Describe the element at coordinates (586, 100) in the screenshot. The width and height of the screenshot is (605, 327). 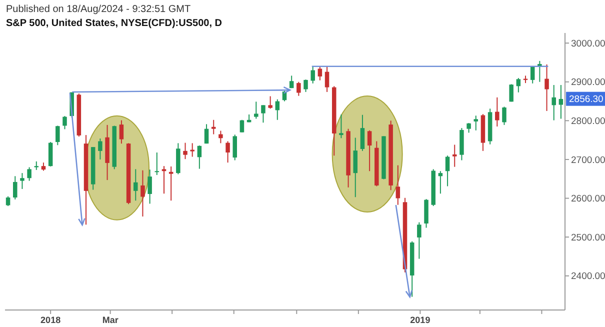
I see `annotation: 2856.30` at that location.